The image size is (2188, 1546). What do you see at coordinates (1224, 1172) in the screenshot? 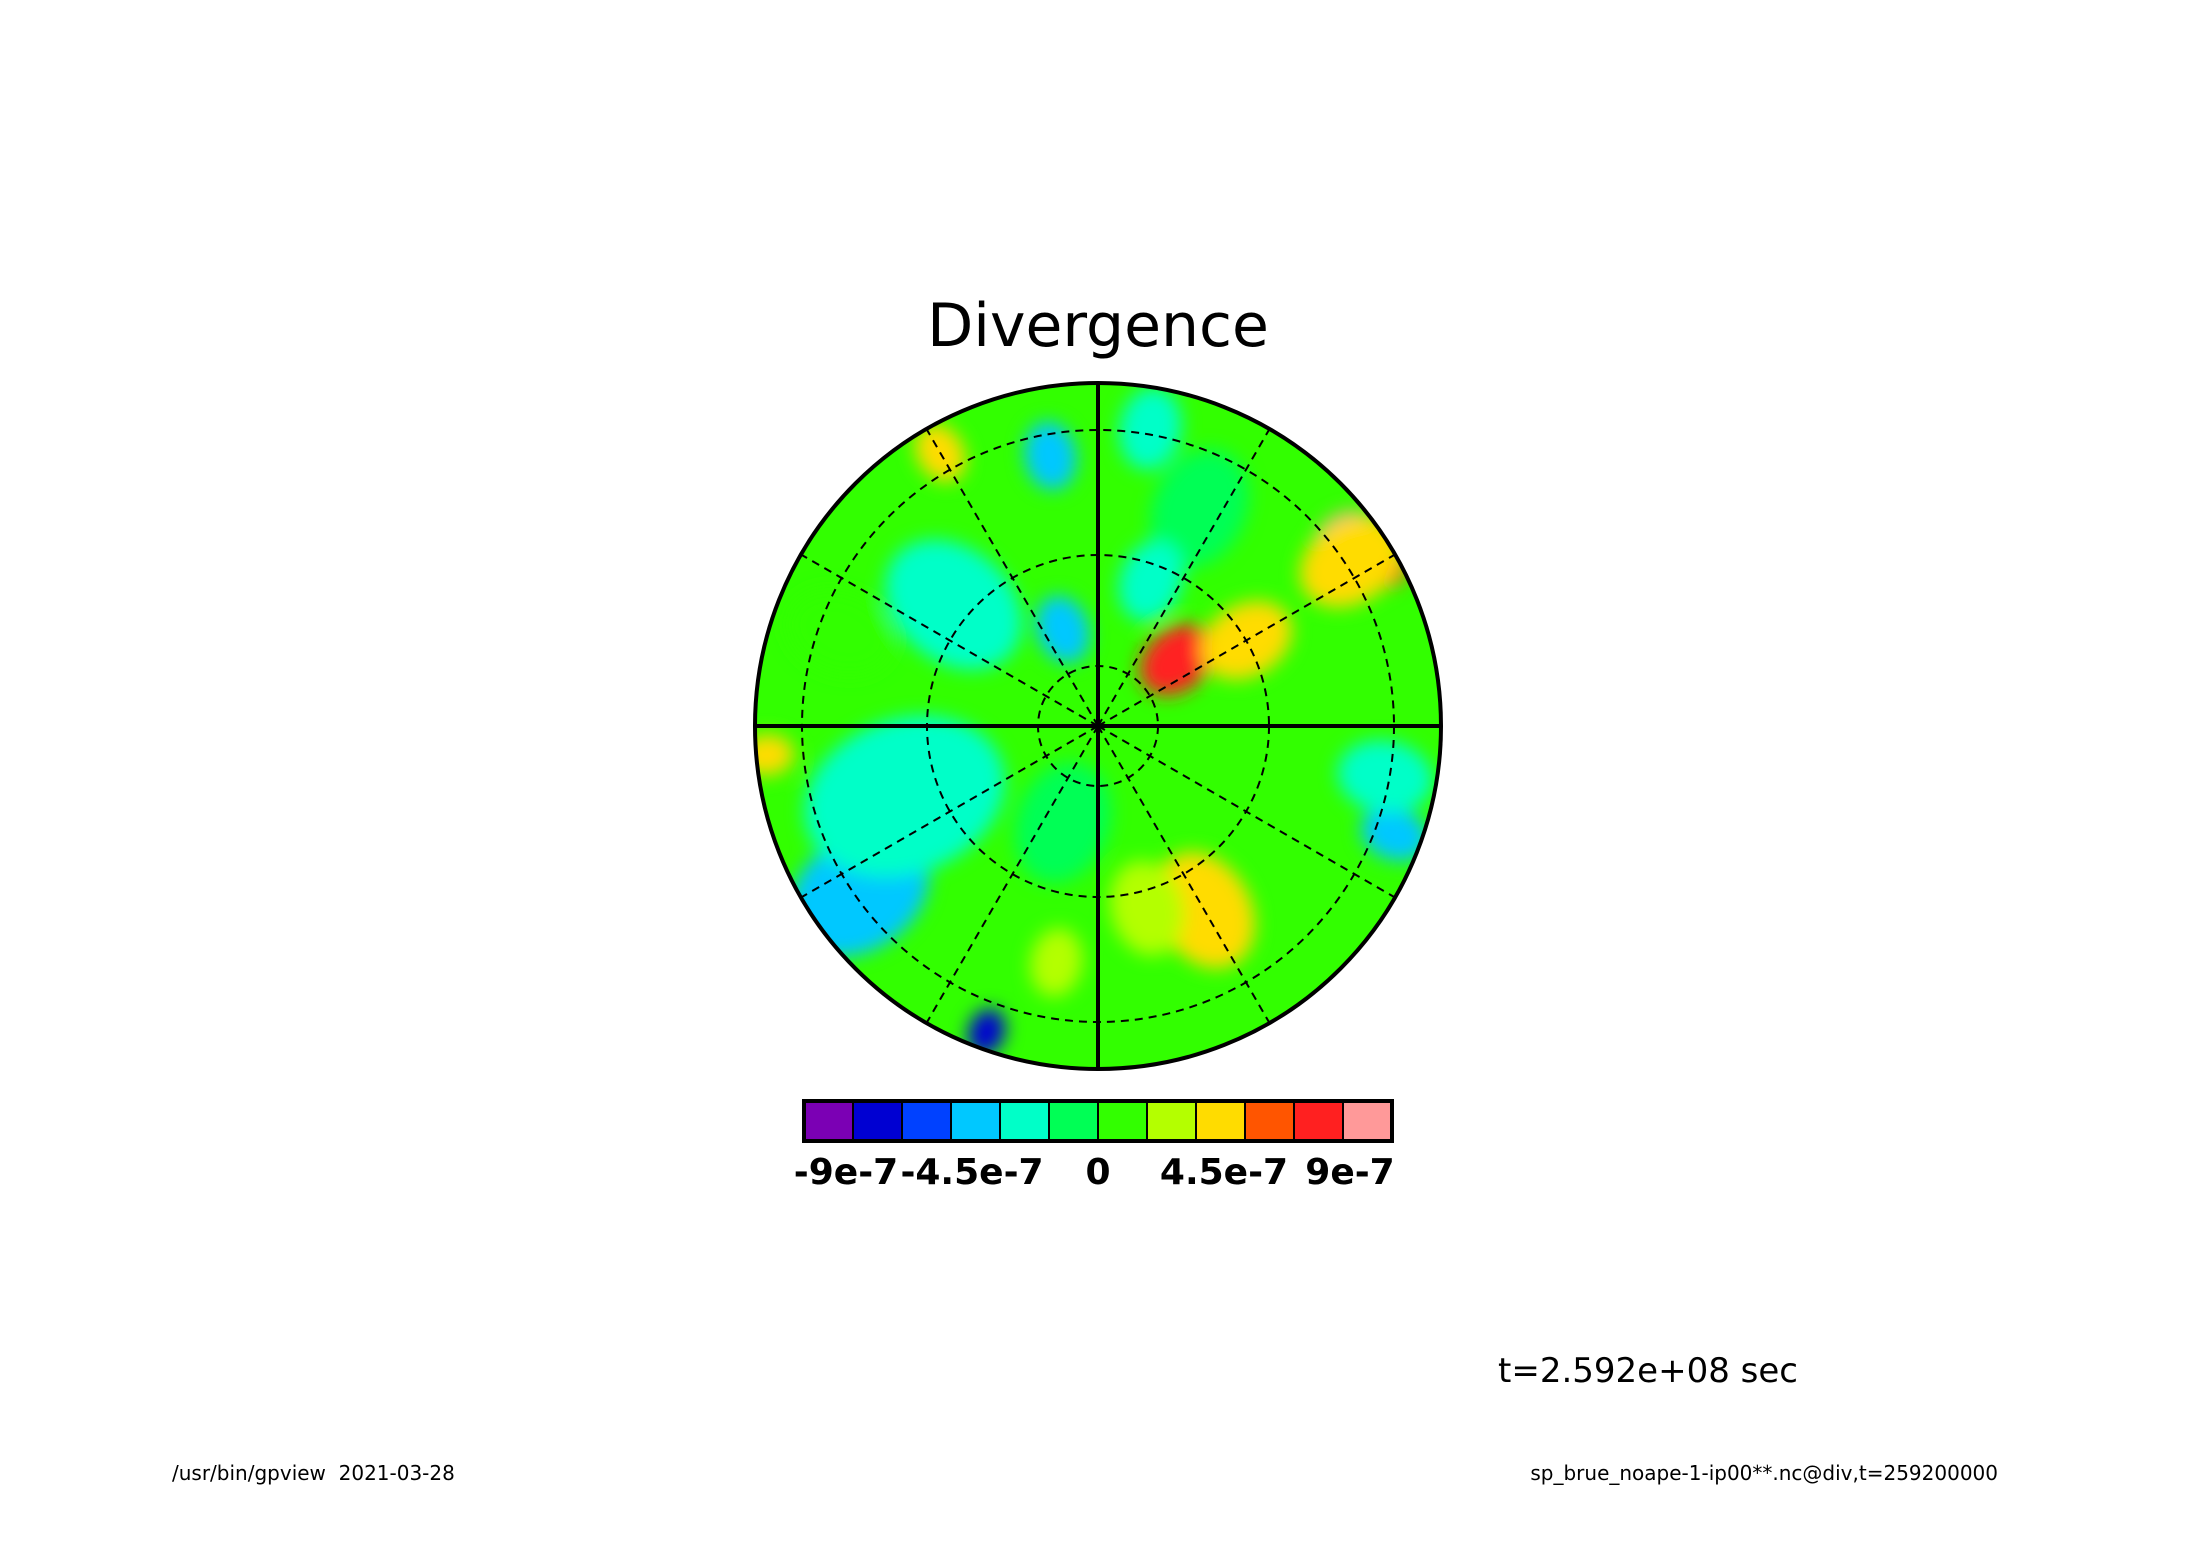
I see `colorbar-tick-label: 4.5e-7` at bounding box center [1224, 1172].